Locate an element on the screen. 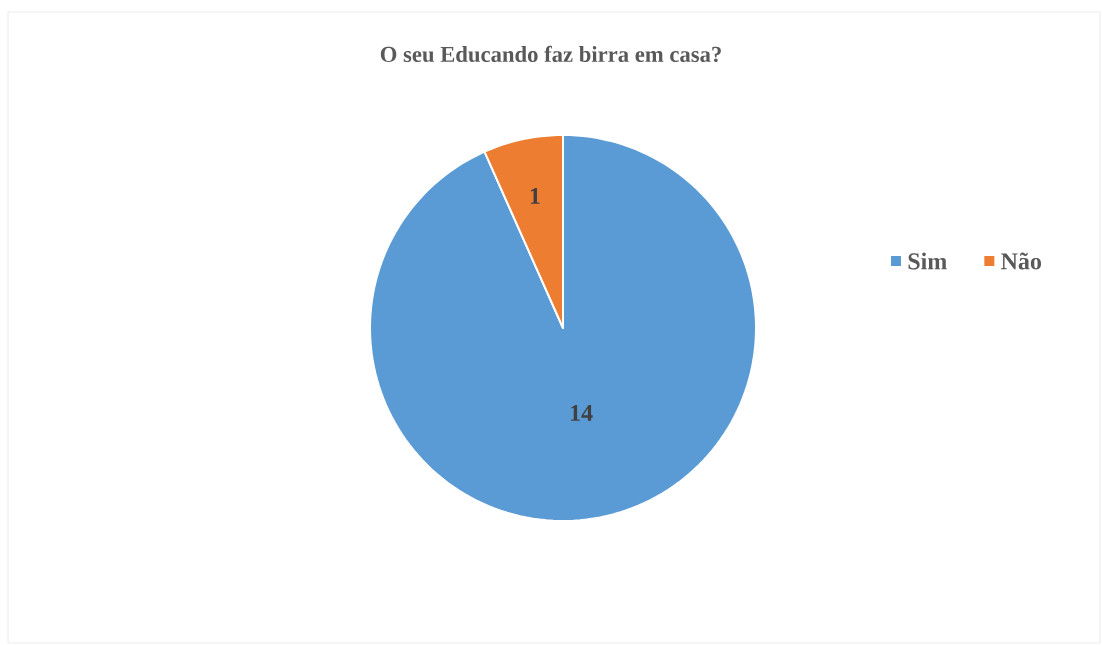  legend-label: Sim is located at coordinates (927, 261).